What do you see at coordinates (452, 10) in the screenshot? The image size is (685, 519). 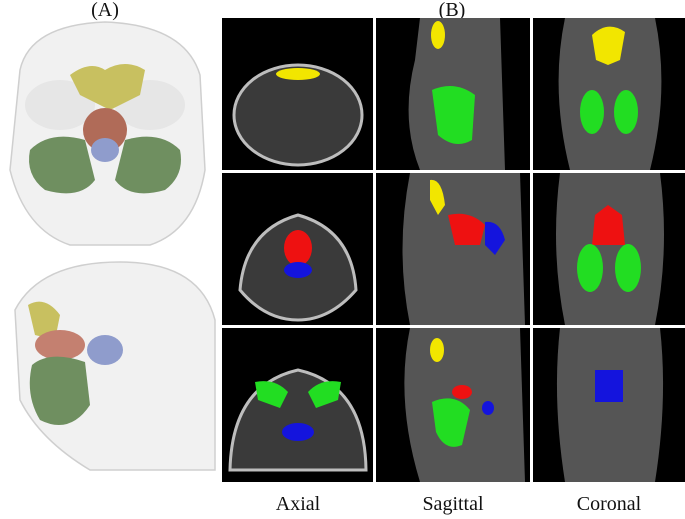 I see `panel-label: (B)` at bounding box center [452, 10].